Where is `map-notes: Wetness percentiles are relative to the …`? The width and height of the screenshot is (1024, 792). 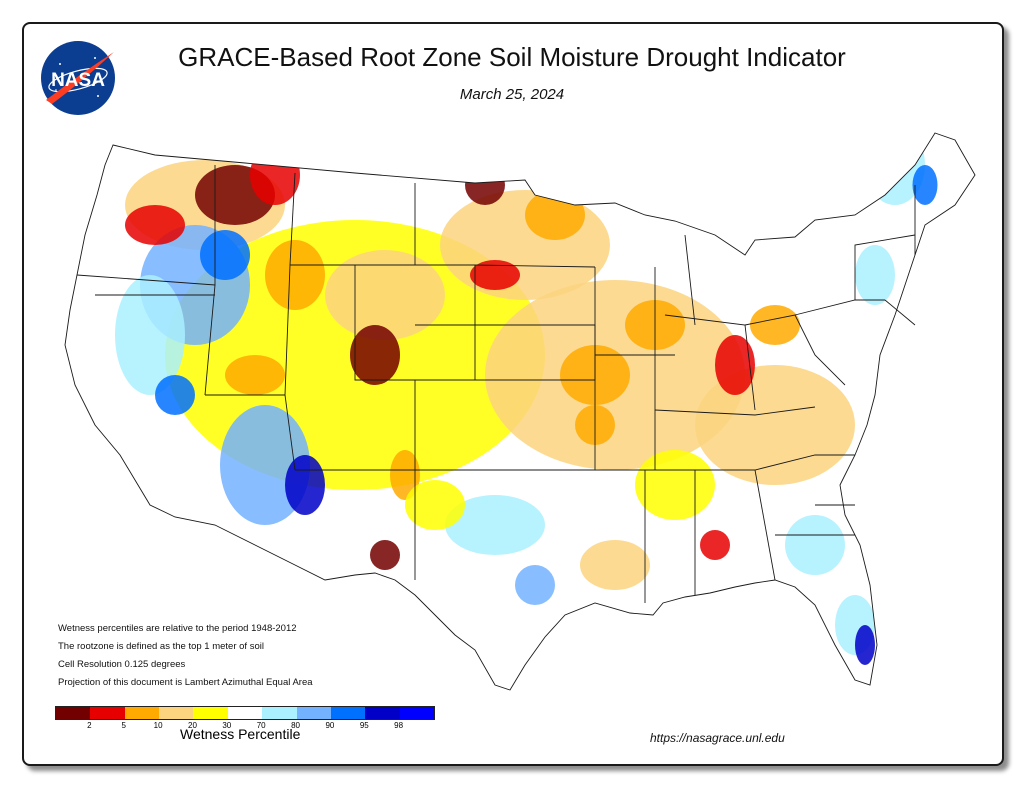 map-notes: Wetness percentiles are relative to the … is located at coordinates (185, 656).